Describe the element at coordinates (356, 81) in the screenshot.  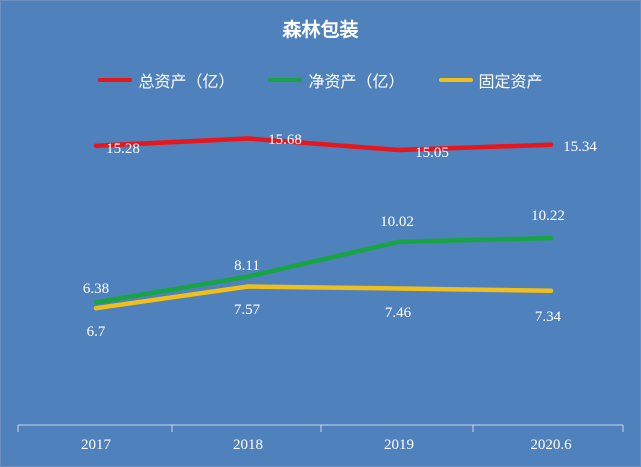
I see `legend-label-net-assets: 净资产（亿）` at that location.